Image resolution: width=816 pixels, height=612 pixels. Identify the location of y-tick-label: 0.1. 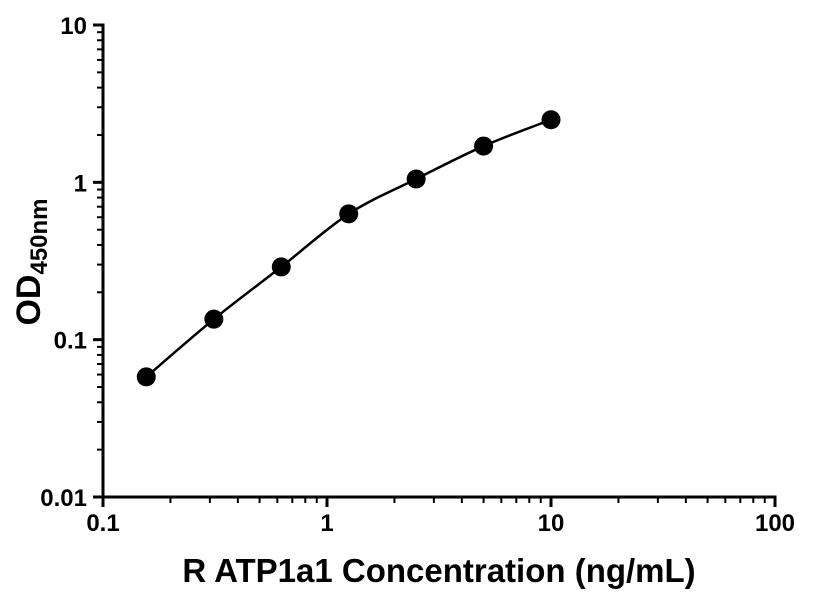
(70, 341).